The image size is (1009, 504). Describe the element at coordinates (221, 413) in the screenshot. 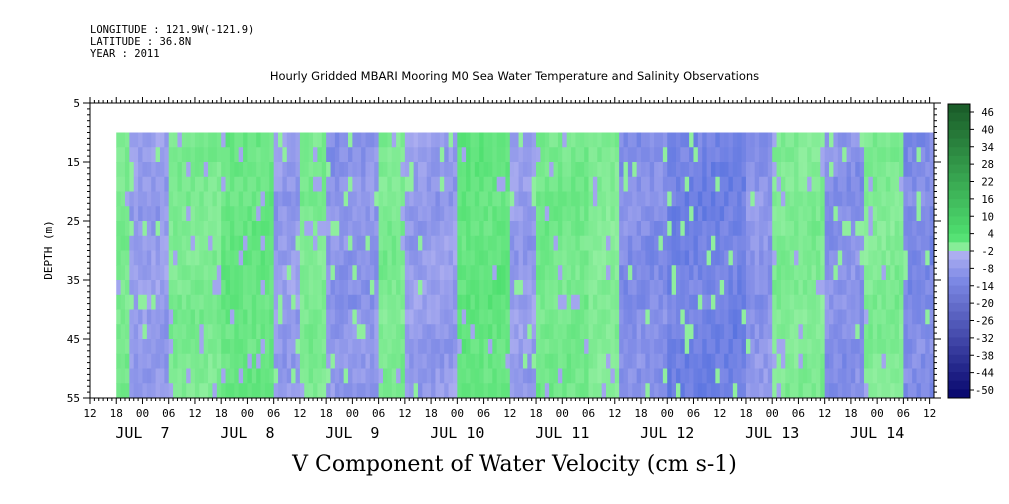

I see `x-hour-label: 18` at that location.